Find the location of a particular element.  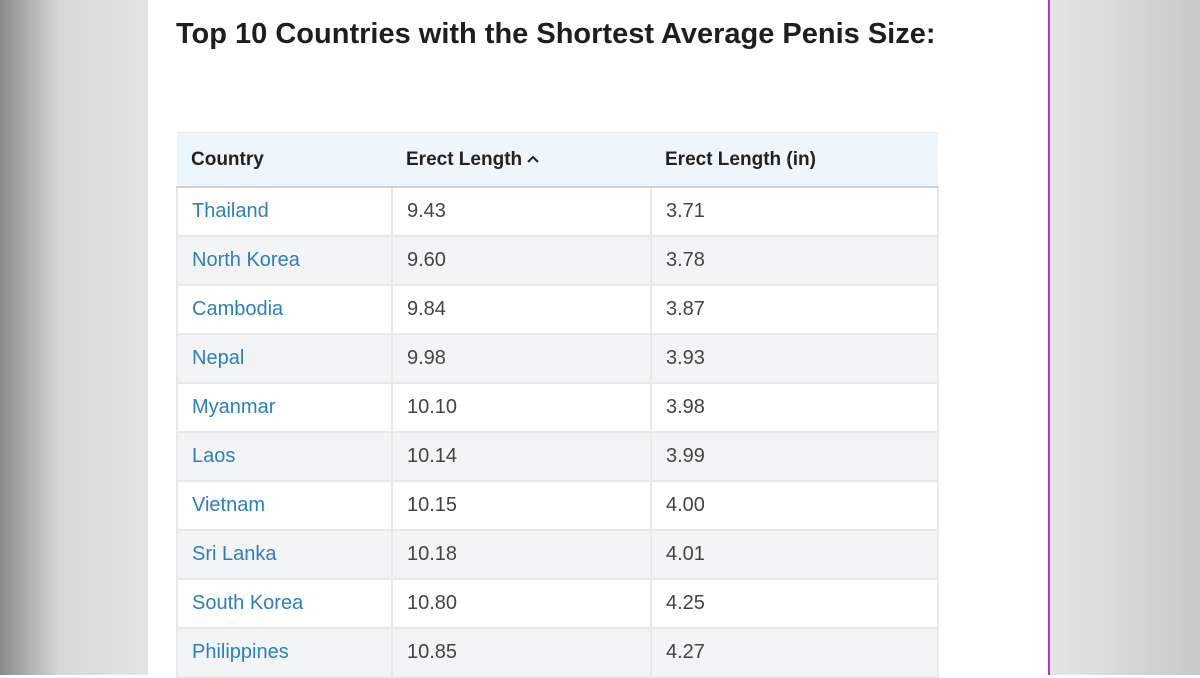

country-link: Laos is located at coordinates (284, 456).